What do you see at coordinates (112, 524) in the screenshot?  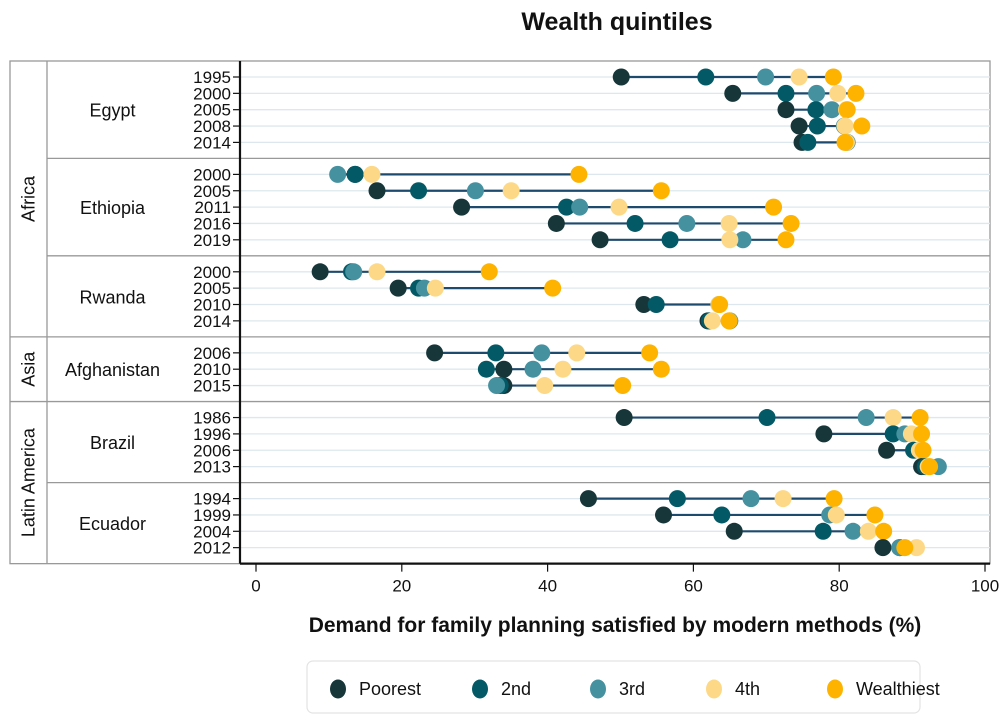 I see `country-label: Ecuador` at bounding box center [112, 524].